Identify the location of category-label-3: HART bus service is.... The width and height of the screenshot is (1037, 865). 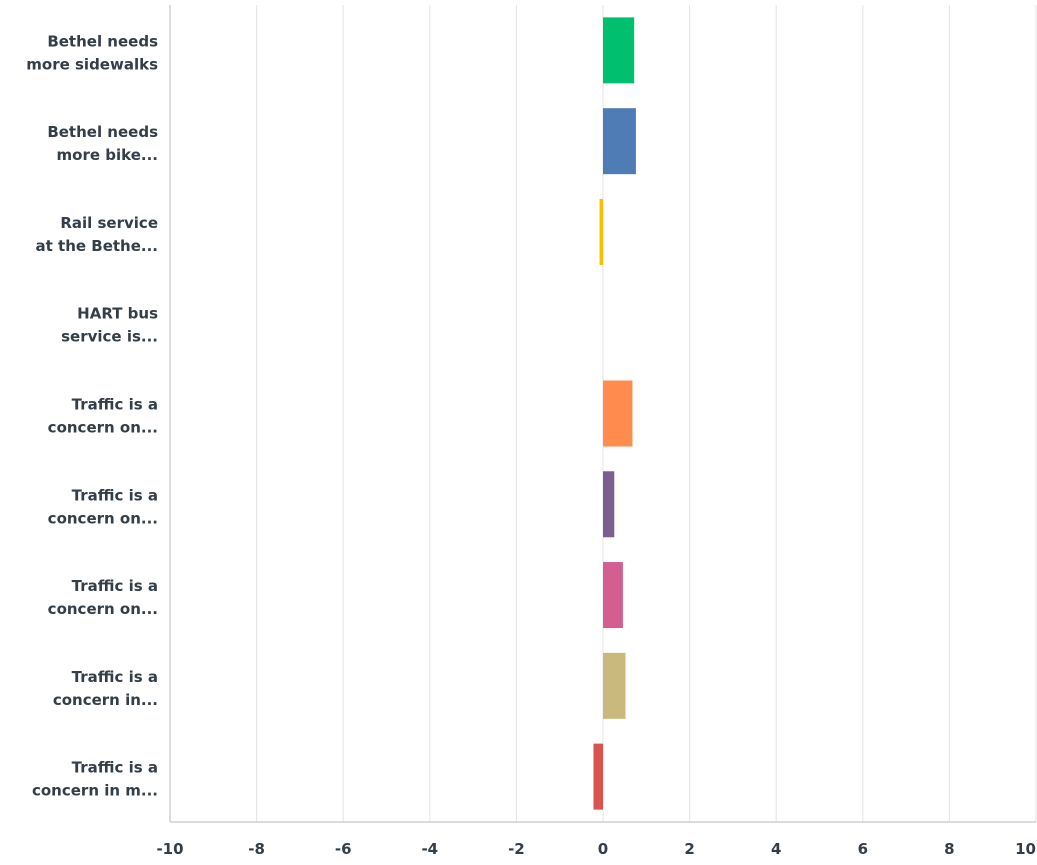
(109, 325).